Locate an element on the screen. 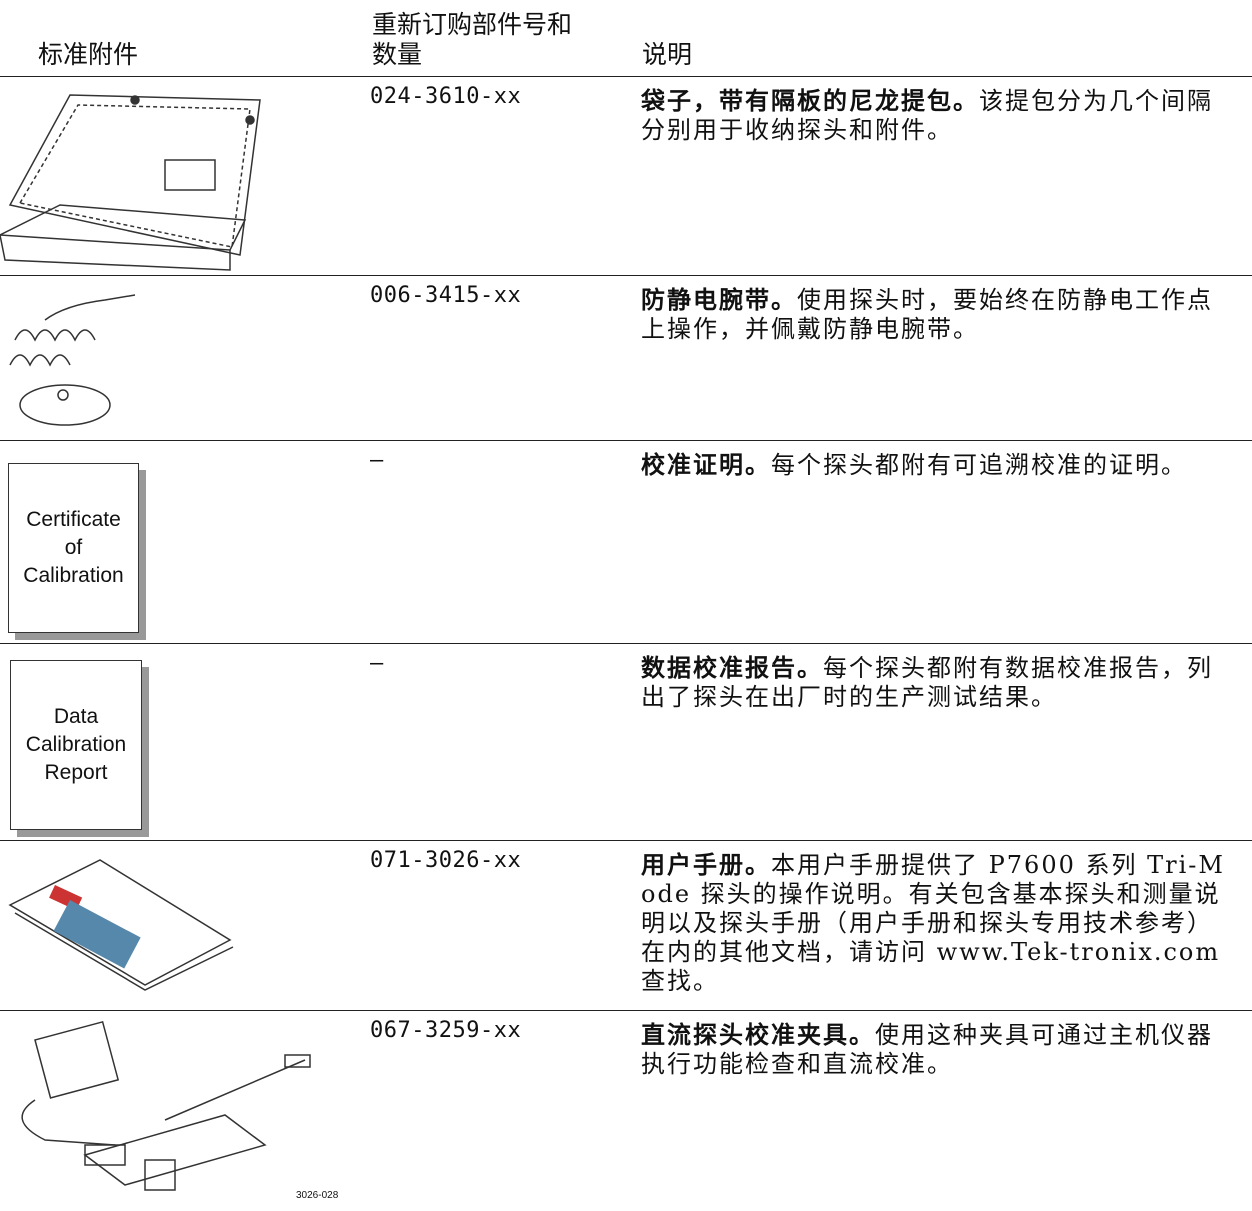 This screenshot has width=1252, height=1211. manual-illustration is located at coordinates (121, 925).